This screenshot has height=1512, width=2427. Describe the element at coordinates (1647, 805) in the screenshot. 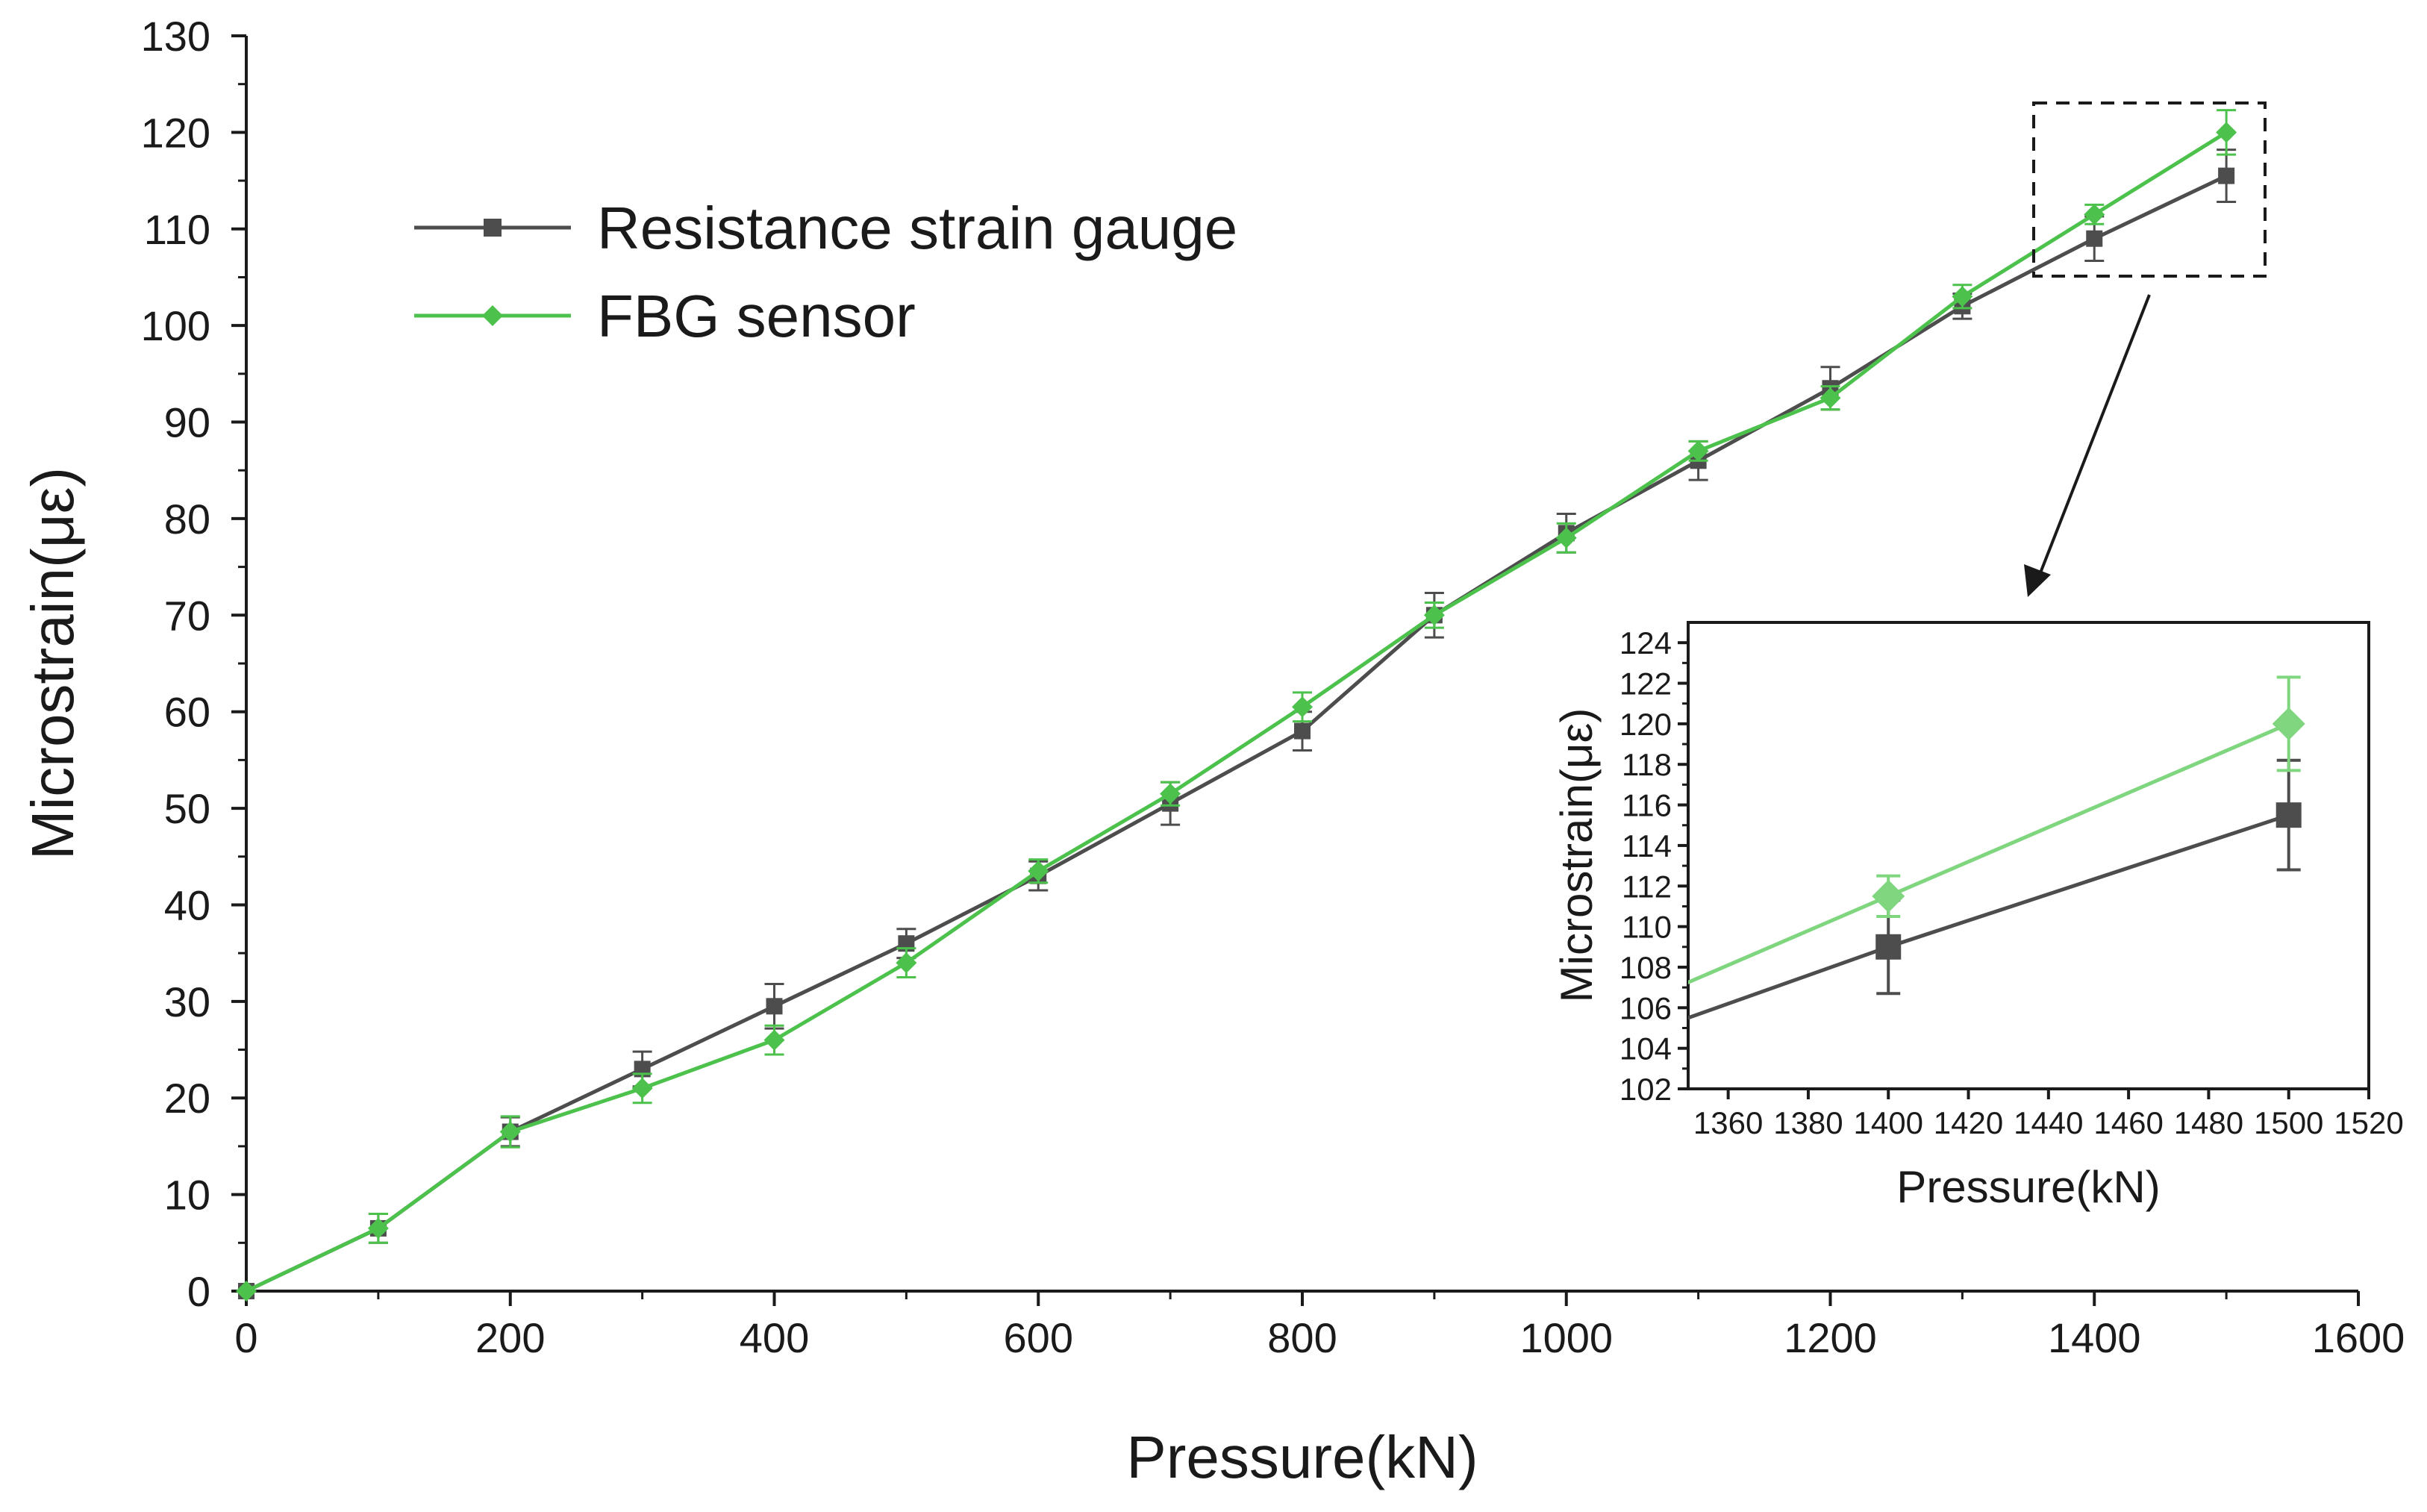

I see `inset-y-tick-label: 116` at that location.